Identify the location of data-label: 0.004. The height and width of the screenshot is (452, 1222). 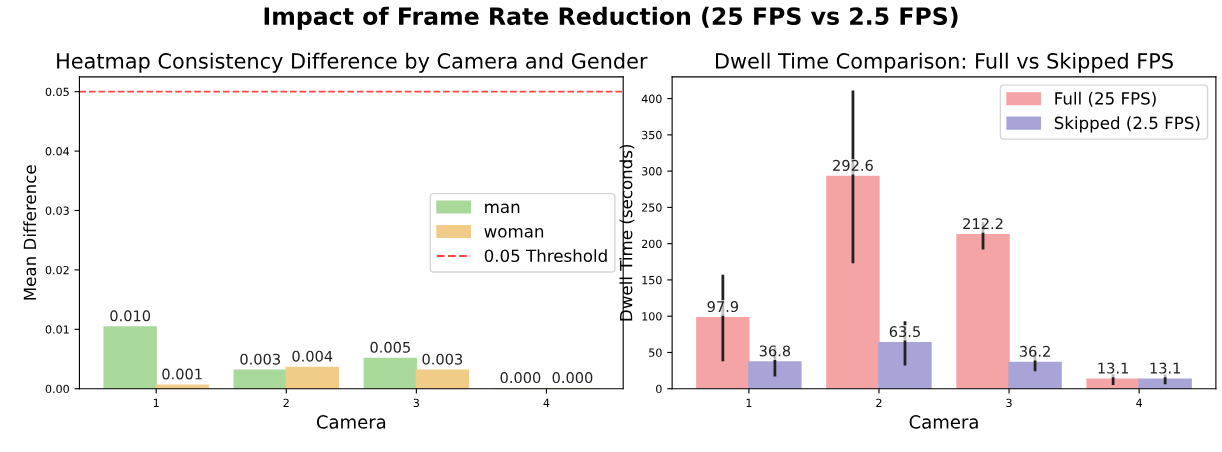
(312, 356).